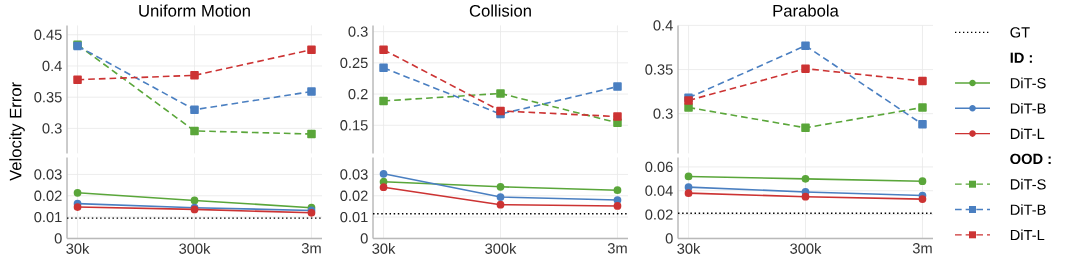 Image resolution: width=1080 pixels, height=267 pixels. Describe the element at coordinates (806, 10) in the screenshot. I see `chart-title: Parabola` at that location.